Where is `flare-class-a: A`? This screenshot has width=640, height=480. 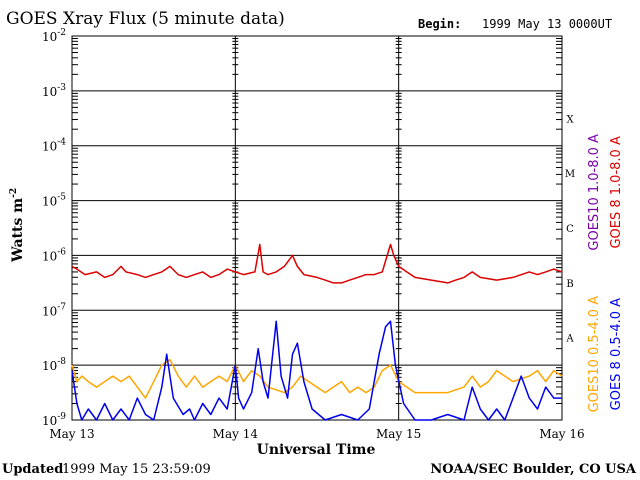 flare-class-a: A is located at coordinates (569, 339).